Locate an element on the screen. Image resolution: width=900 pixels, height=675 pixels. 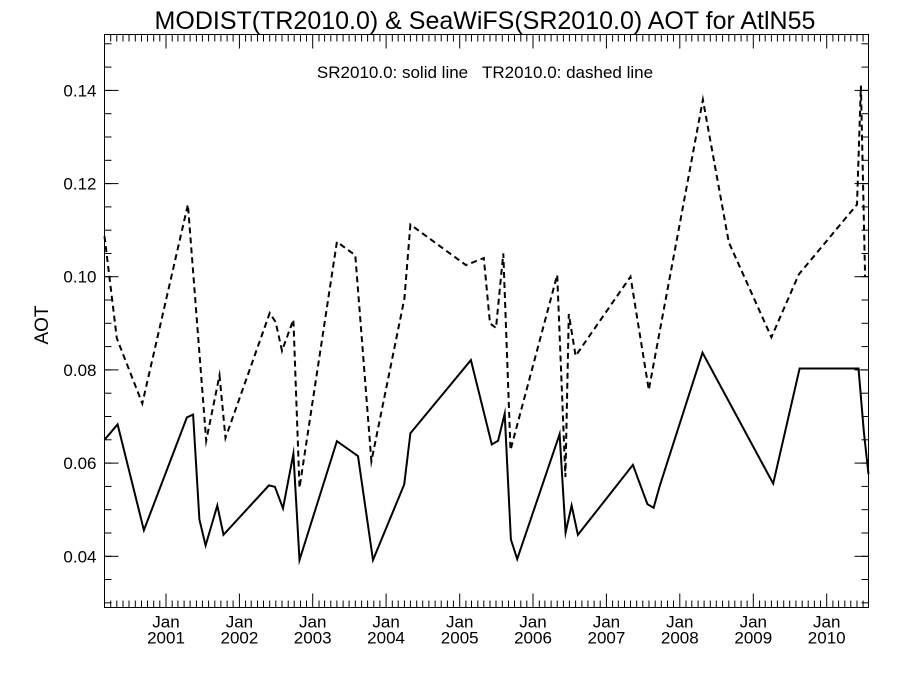
x-tick-year-label: 2008 is located at coordinates (680, 638).